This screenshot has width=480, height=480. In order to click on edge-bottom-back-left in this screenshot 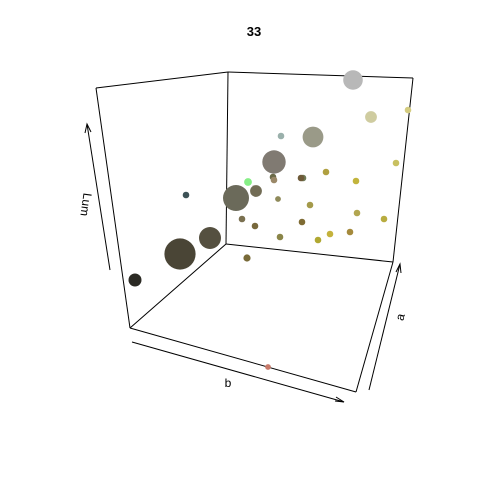, I will do `click(178, 286)`.